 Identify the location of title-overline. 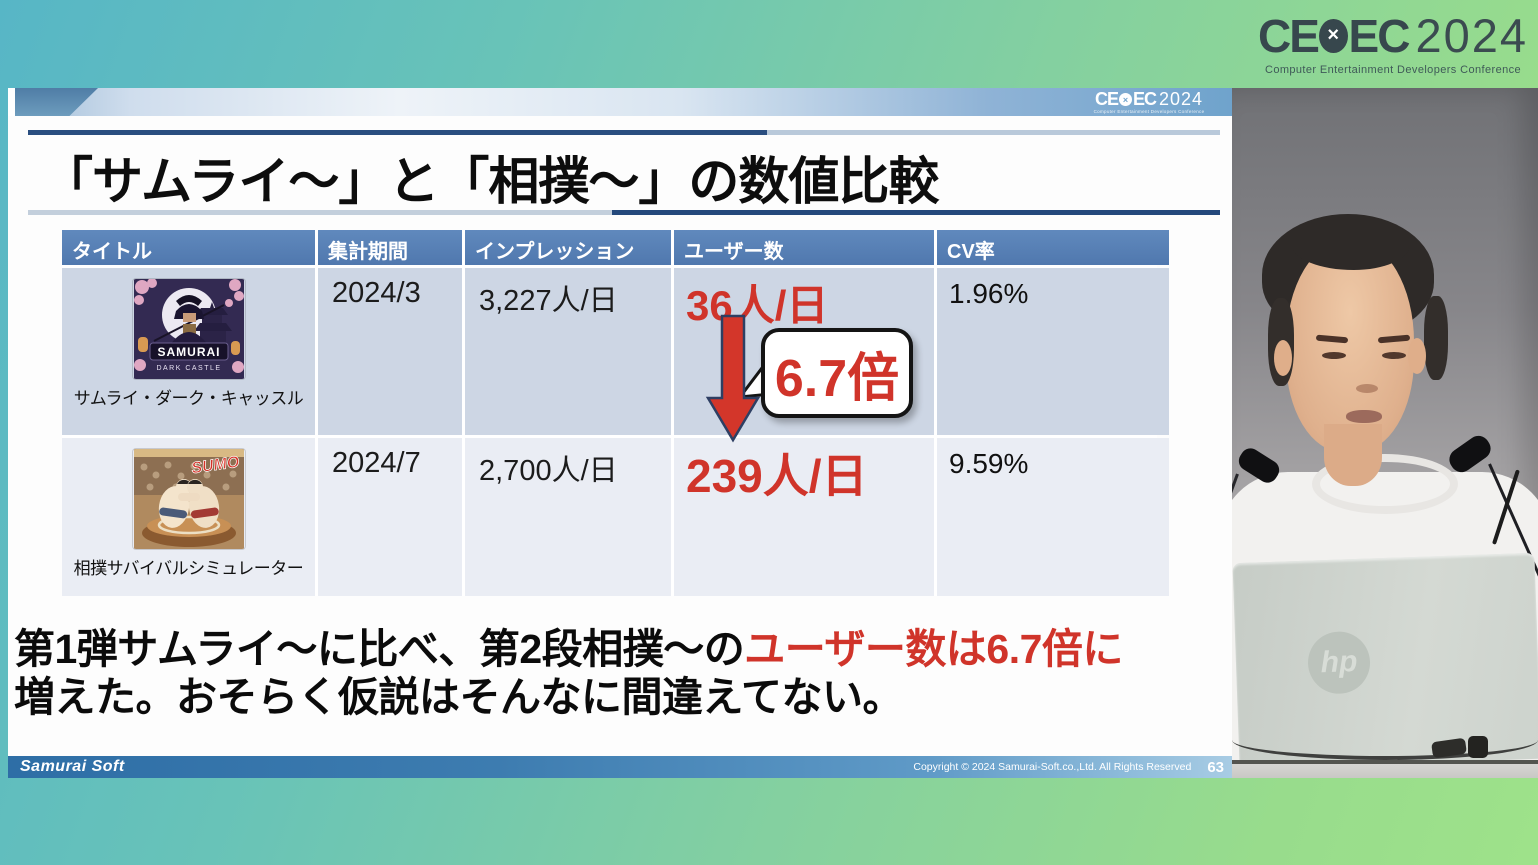
(624, 132).